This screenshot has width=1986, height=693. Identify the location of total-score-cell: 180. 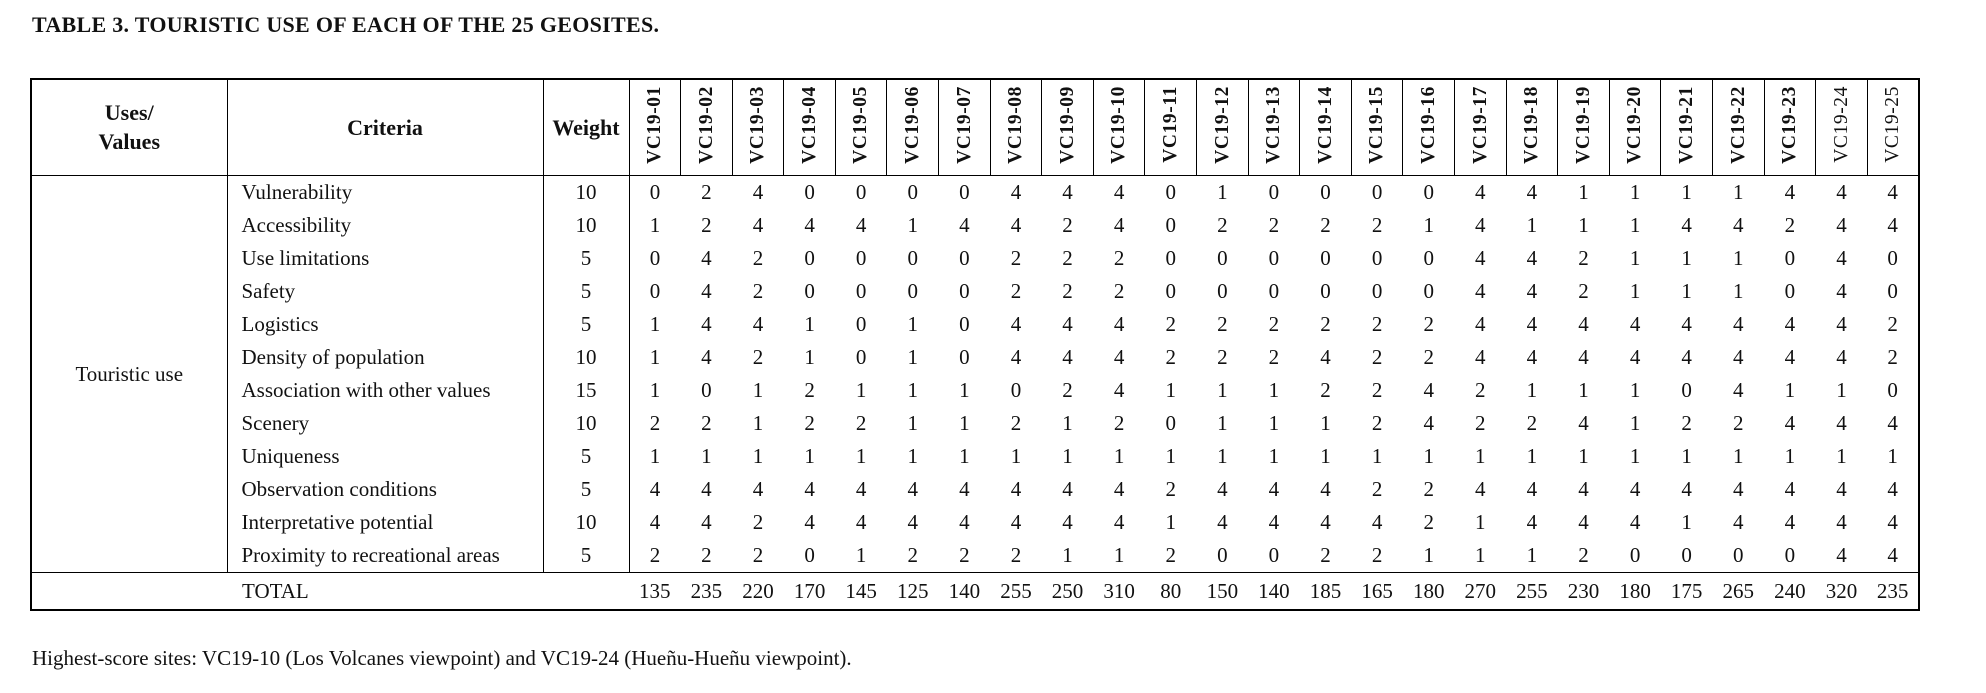
(1635, 591).